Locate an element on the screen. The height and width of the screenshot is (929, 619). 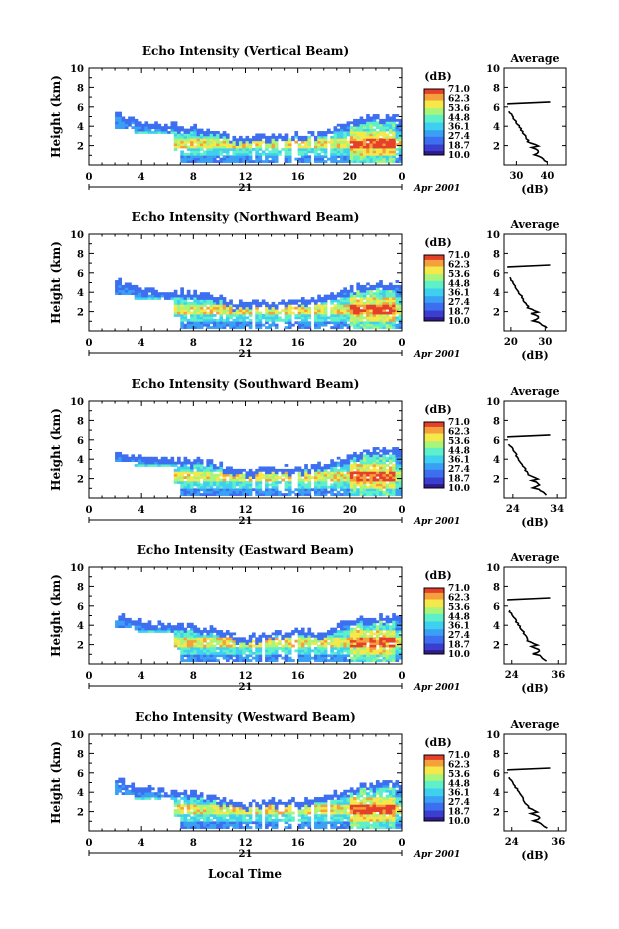
x-tick-label: 8 is located at coordinates (193, 676).